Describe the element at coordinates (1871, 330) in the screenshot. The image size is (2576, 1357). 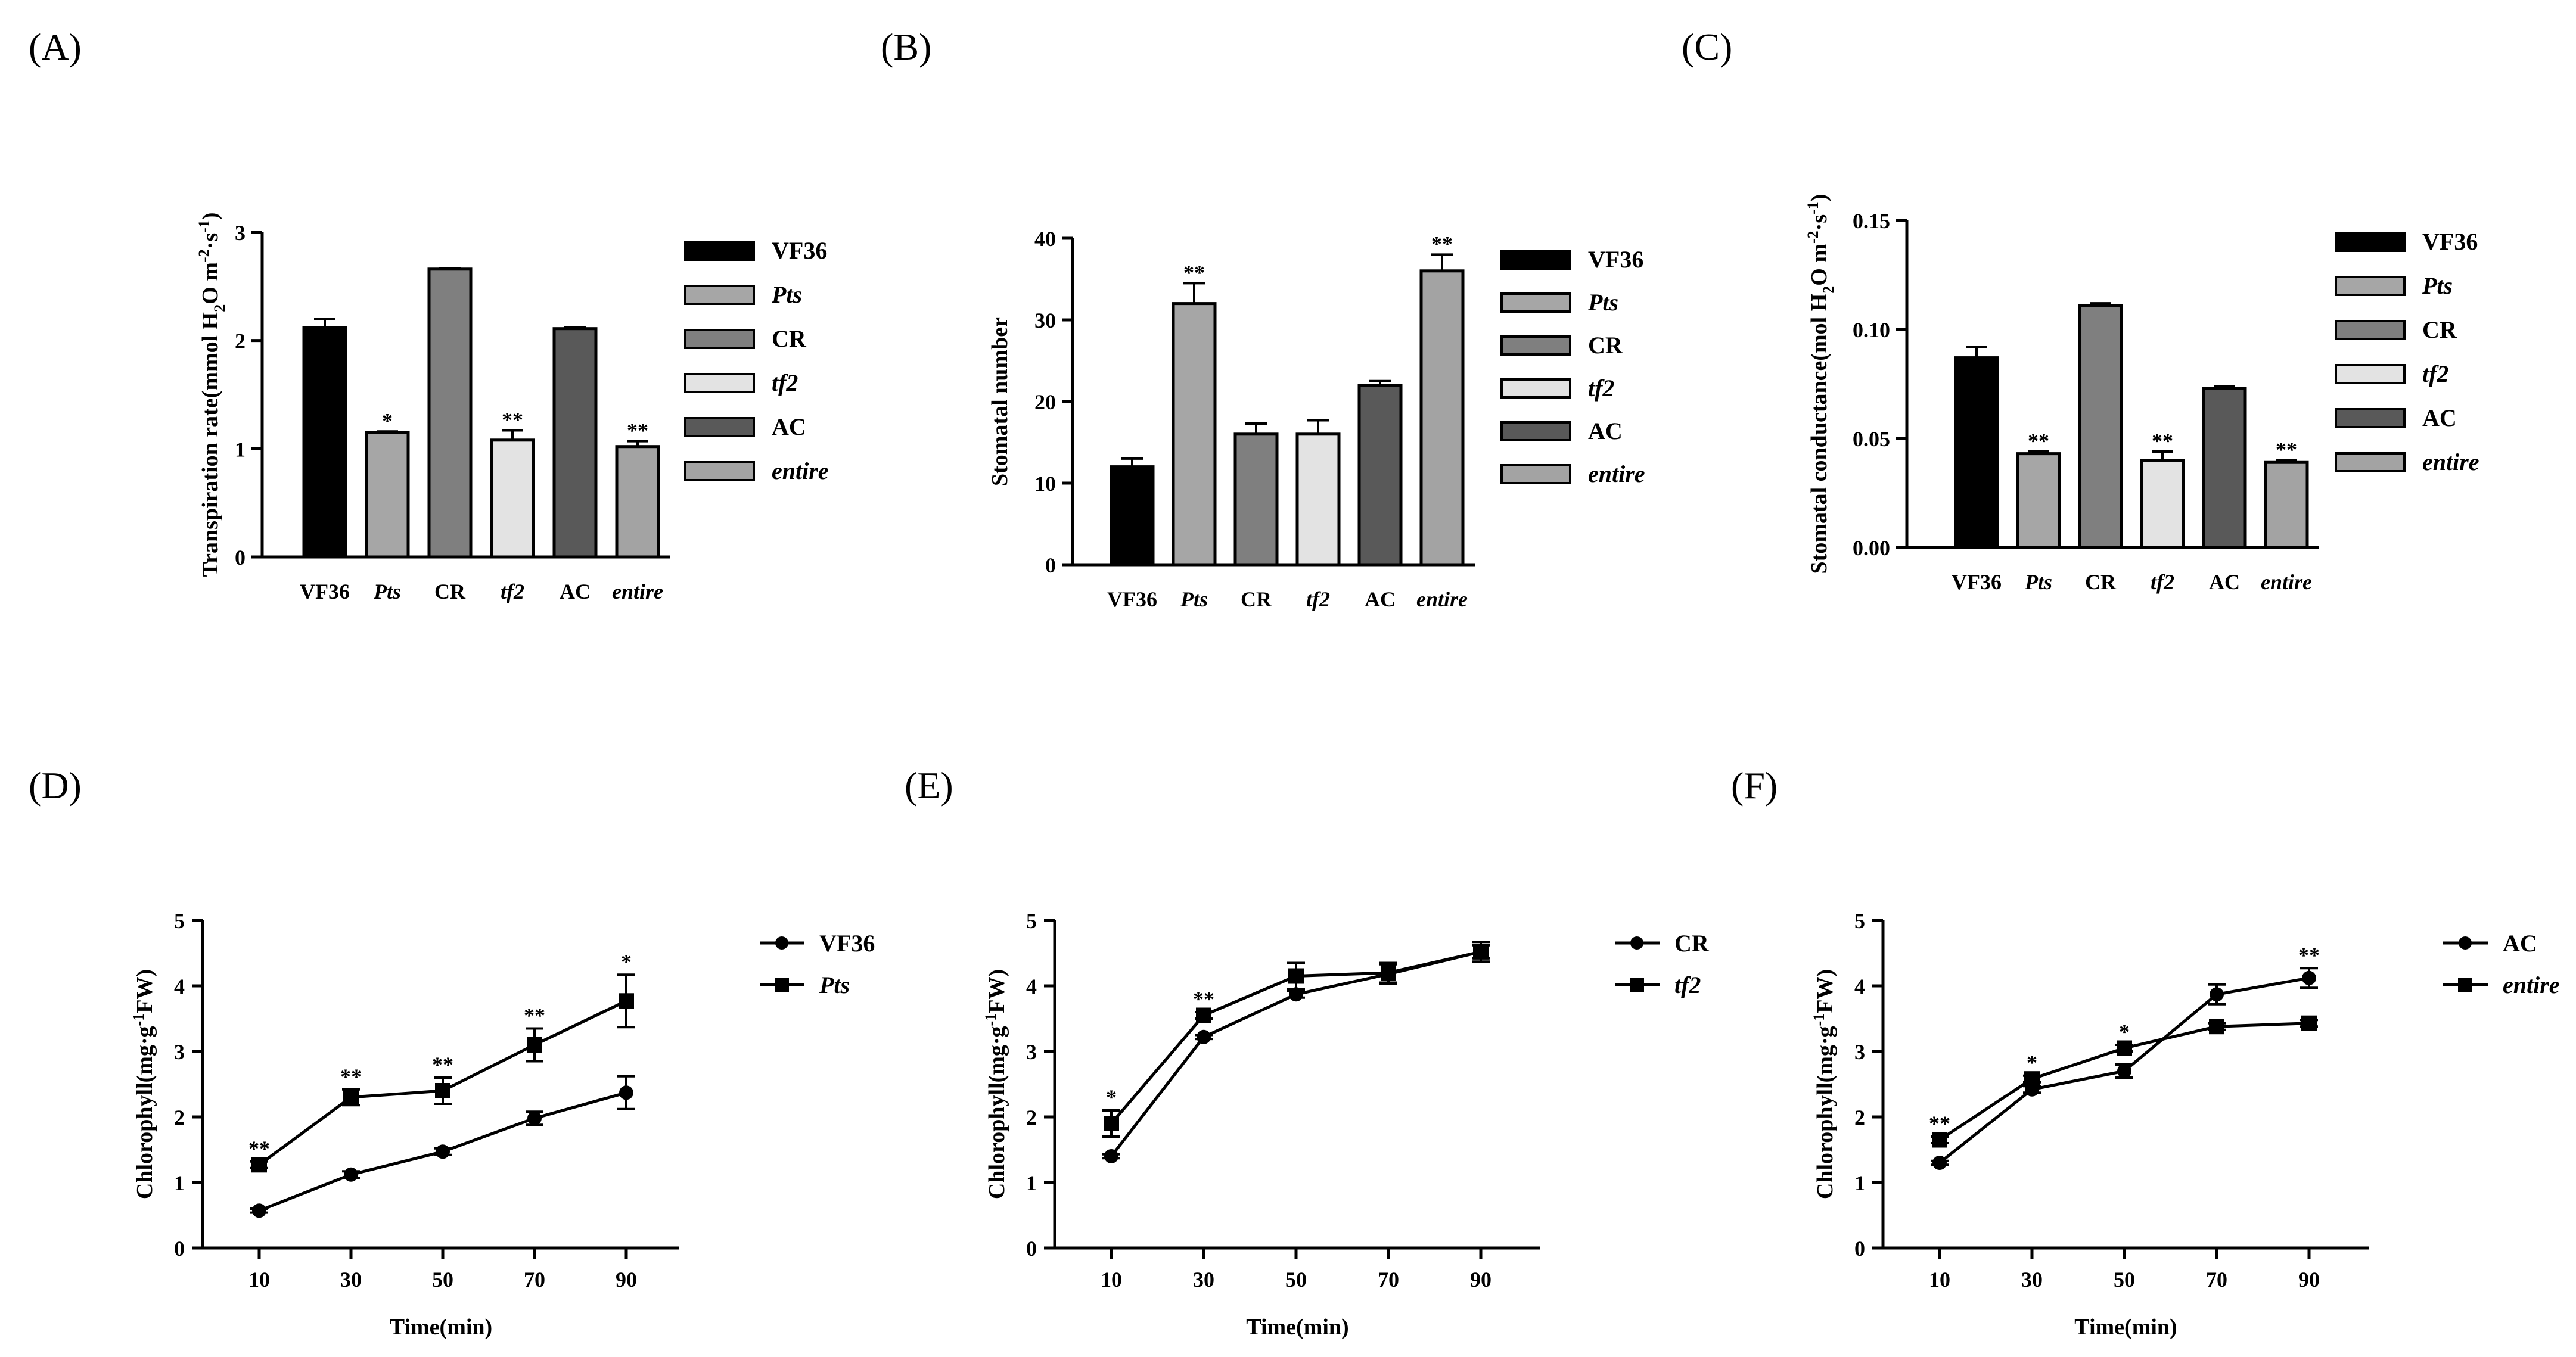
I see `y-tick-label: 0.10` at that location.